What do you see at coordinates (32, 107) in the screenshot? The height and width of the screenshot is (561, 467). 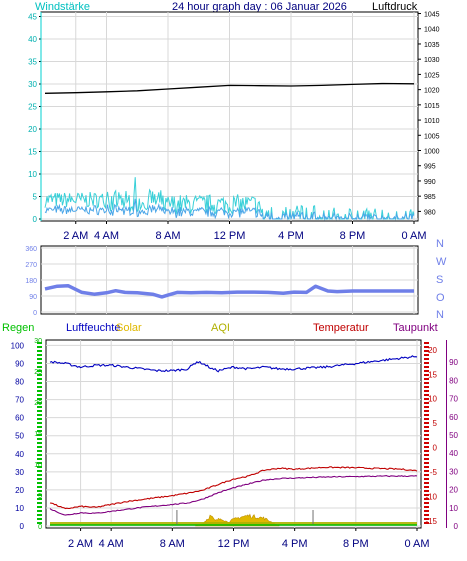 I see `wind-y-tick-25: 25` at bounding box center [32, 107].